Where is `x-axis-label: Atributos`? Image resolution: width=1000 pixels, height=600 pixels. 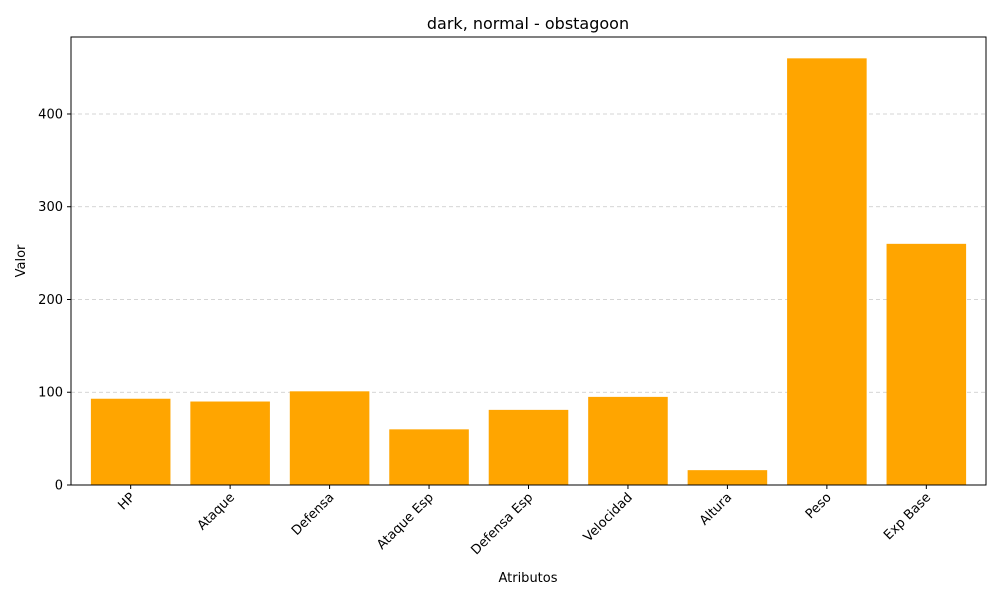
x-axis-label: Atributos is located at coordinates (527, 578).